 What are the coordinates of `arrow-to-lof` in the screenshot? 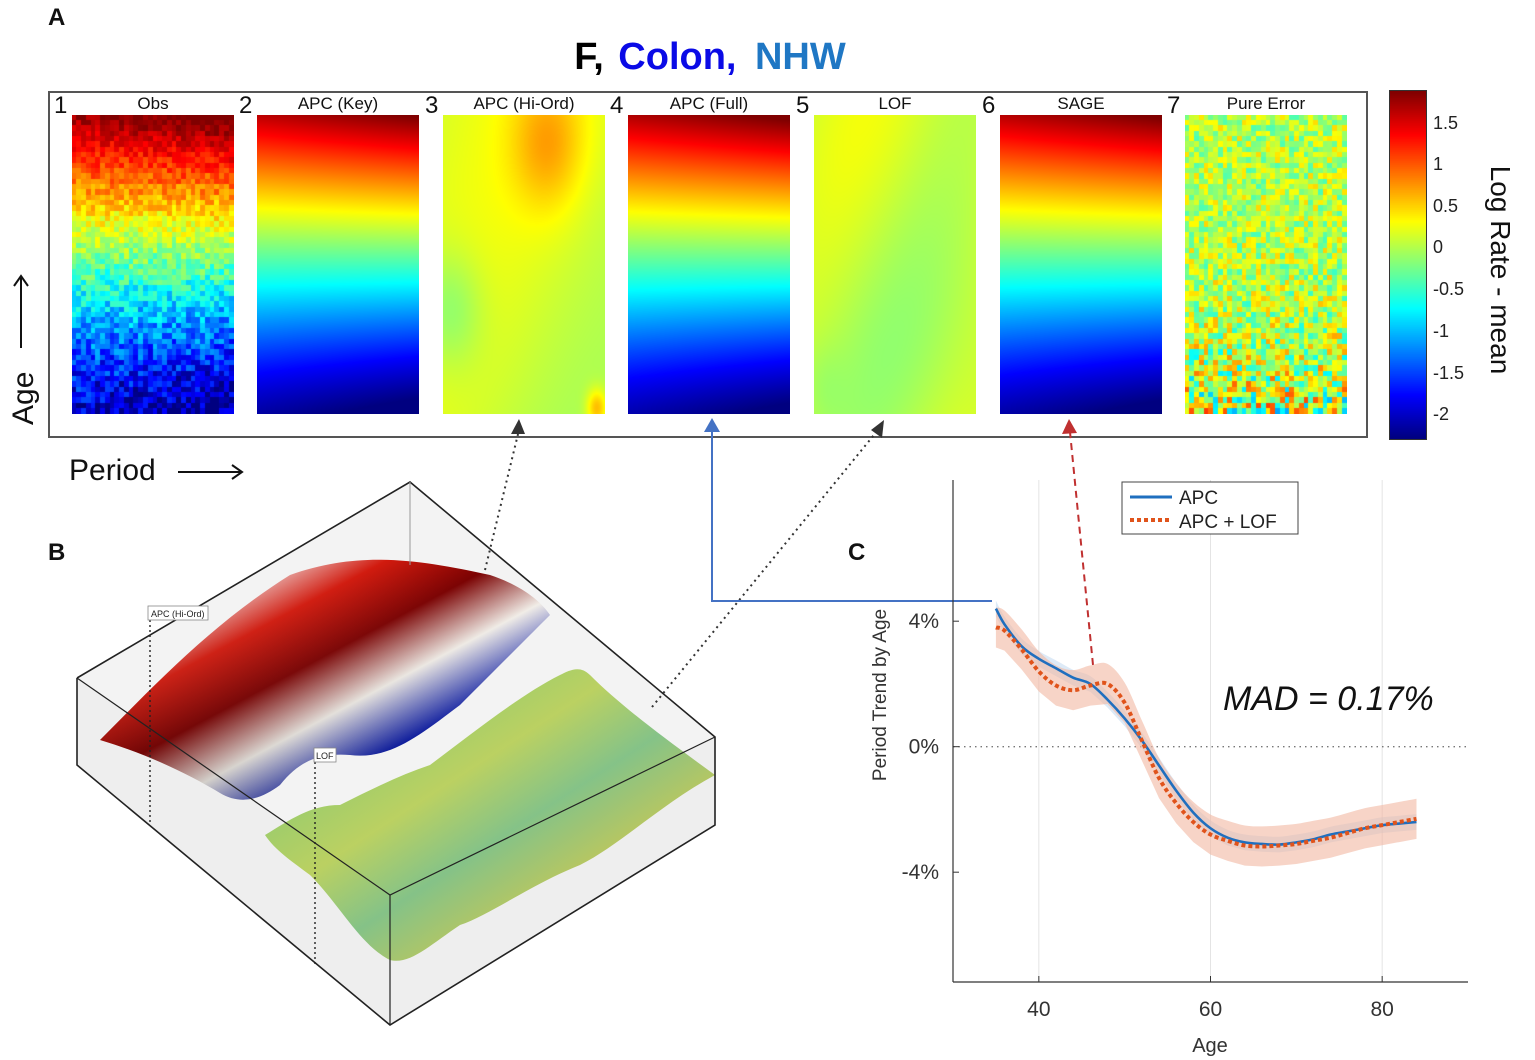 It's located at (765, 568).